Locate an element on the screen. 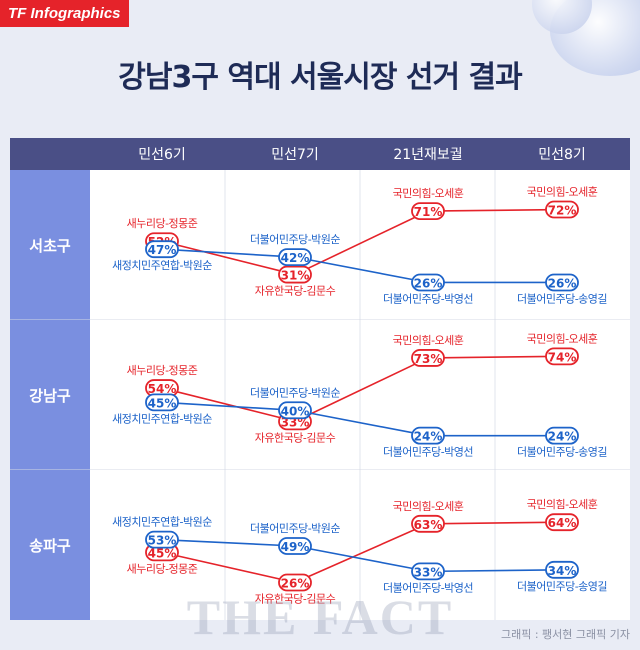 This screenshot has width=640, height=650. data-label: 42% is located at coordinates (295, 258).